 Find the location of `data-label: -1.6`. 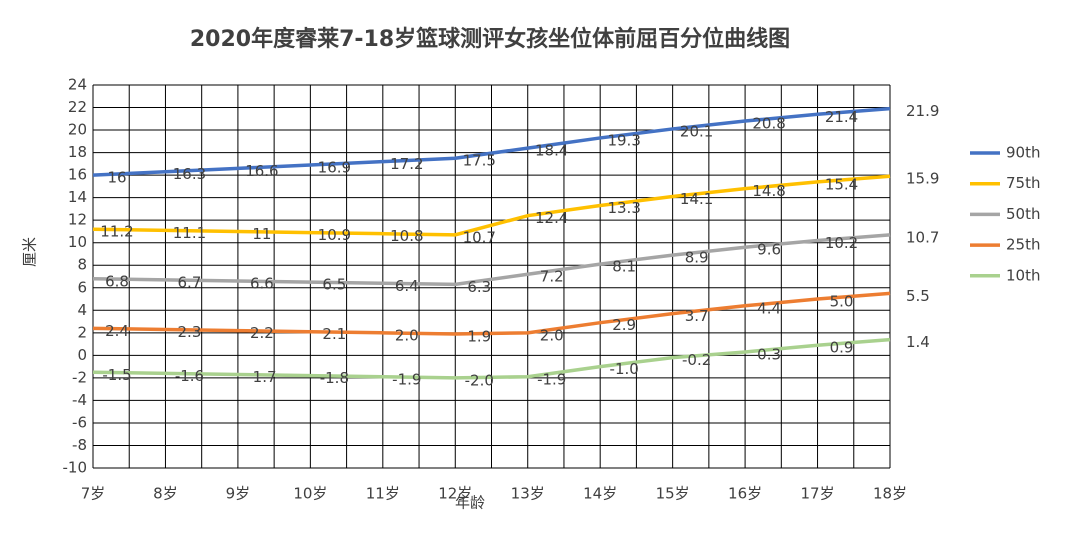

data-label: -1.6 is located at coordinates (189, 376).